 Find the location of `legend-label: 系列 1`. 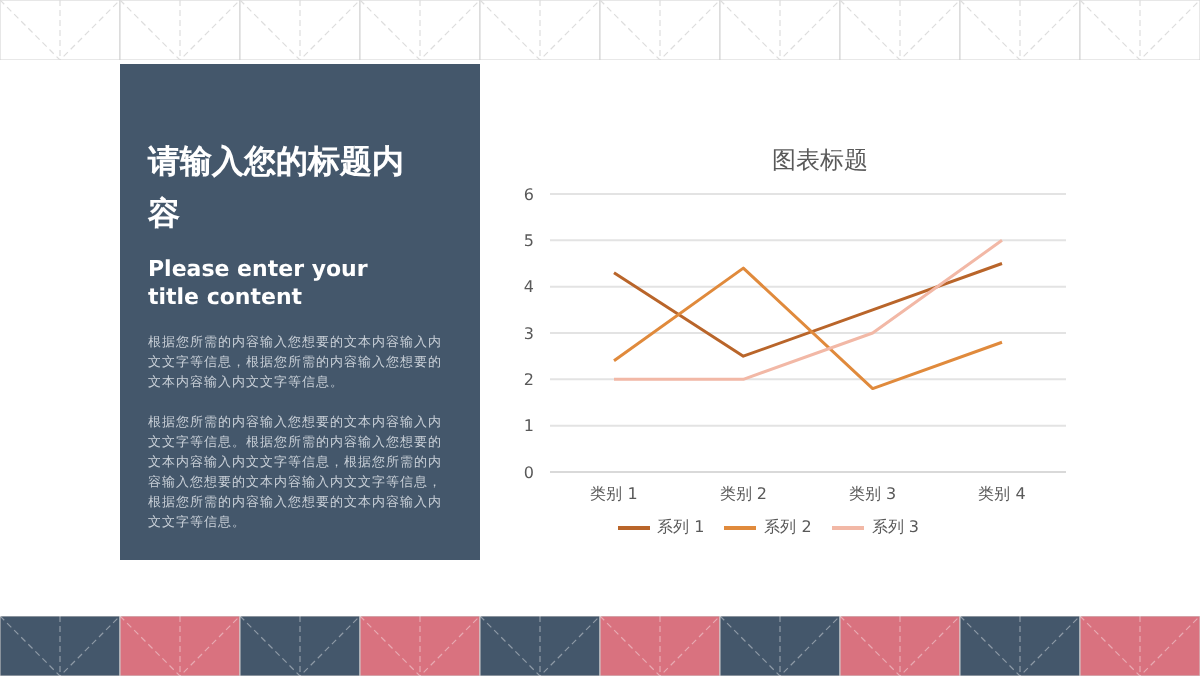

legend-label: 系列 1 is located at coordinates (681, 527).